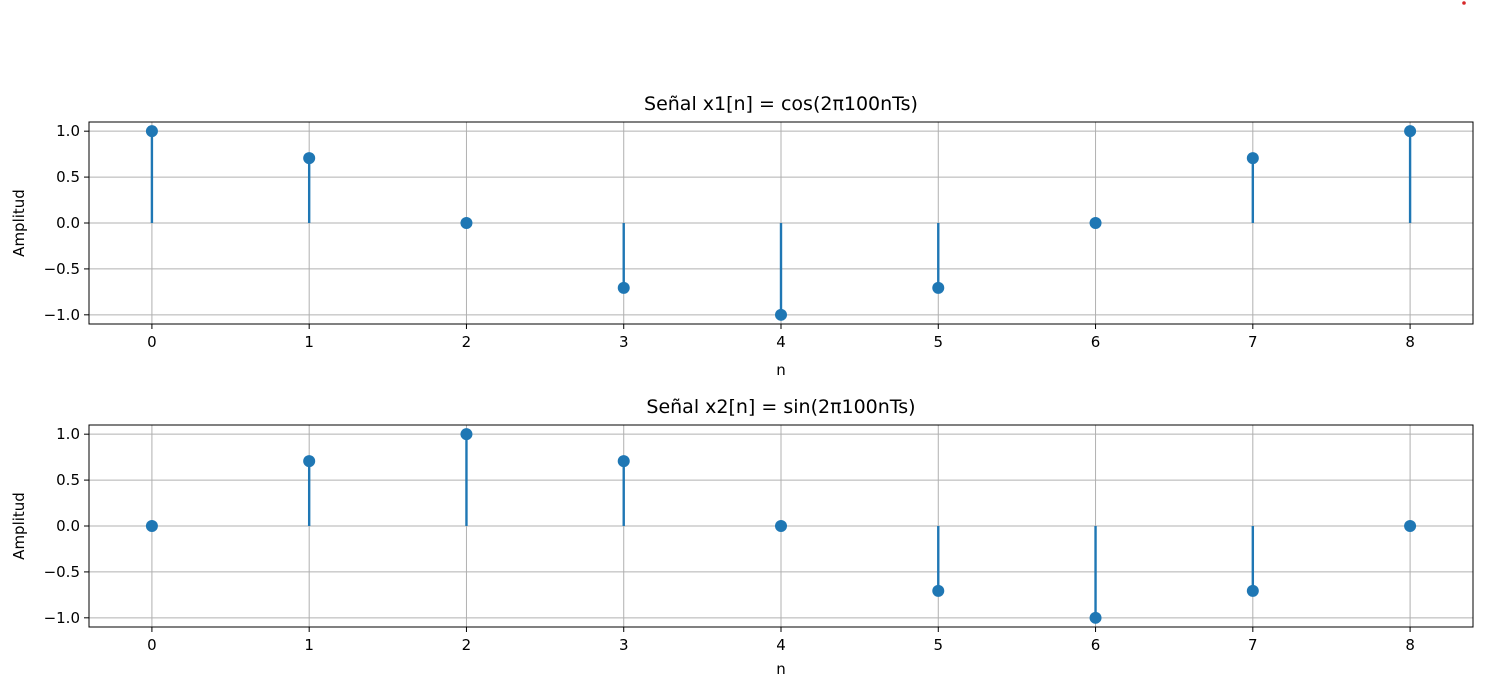  I want to click on chart-title: Señal x2[n] = sin(2π100nTs), so click(780, 407).